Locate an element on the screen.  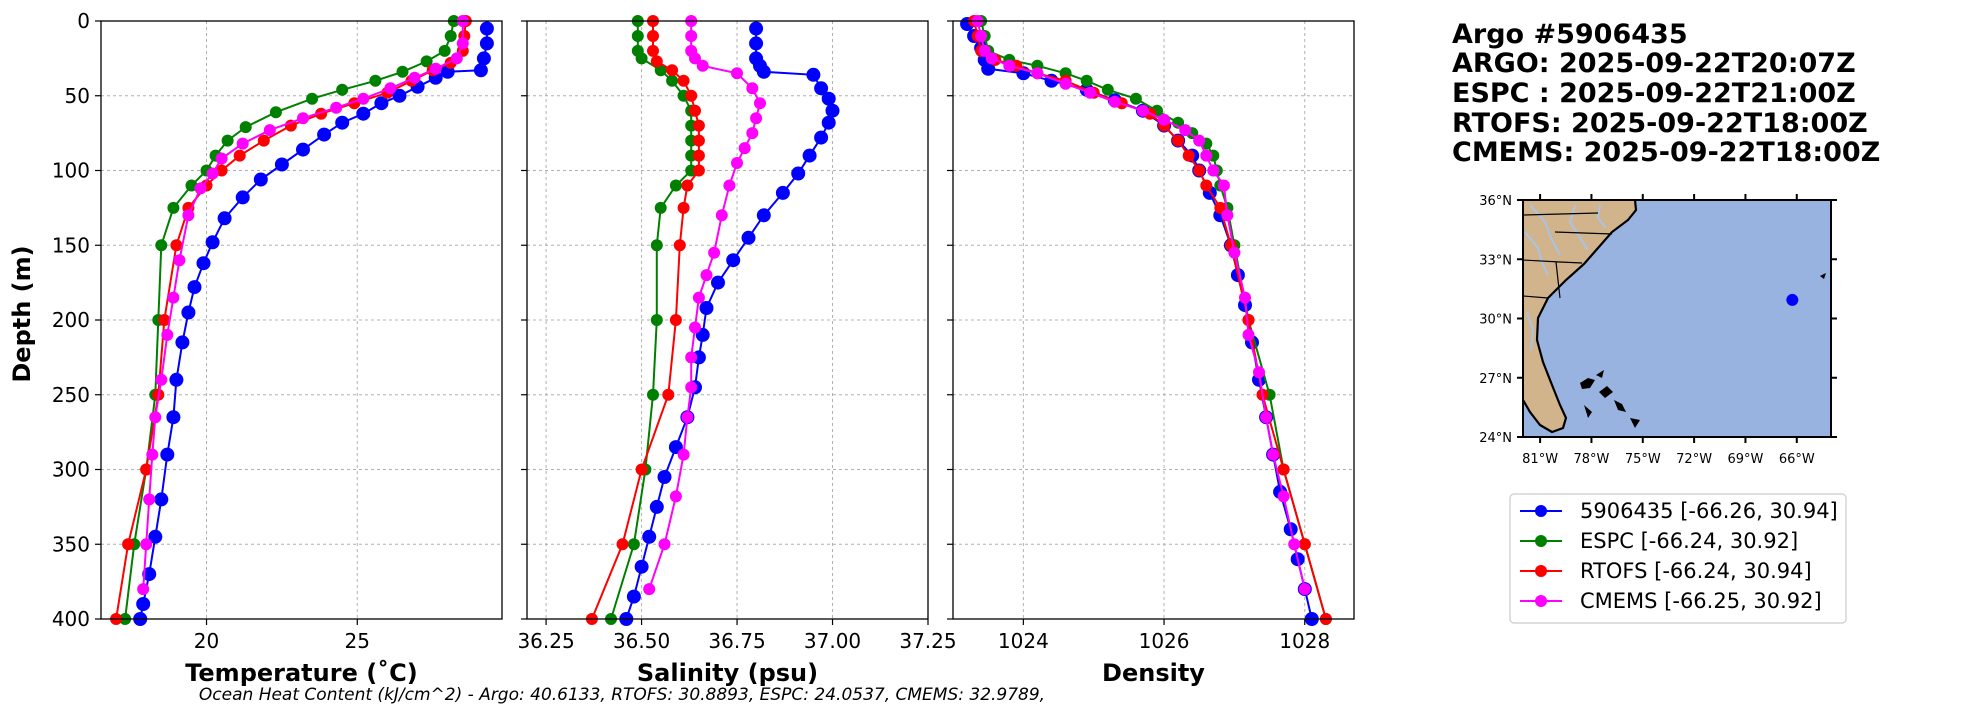
map-lon-label: 81°W is located at coordinates (1540, 459).